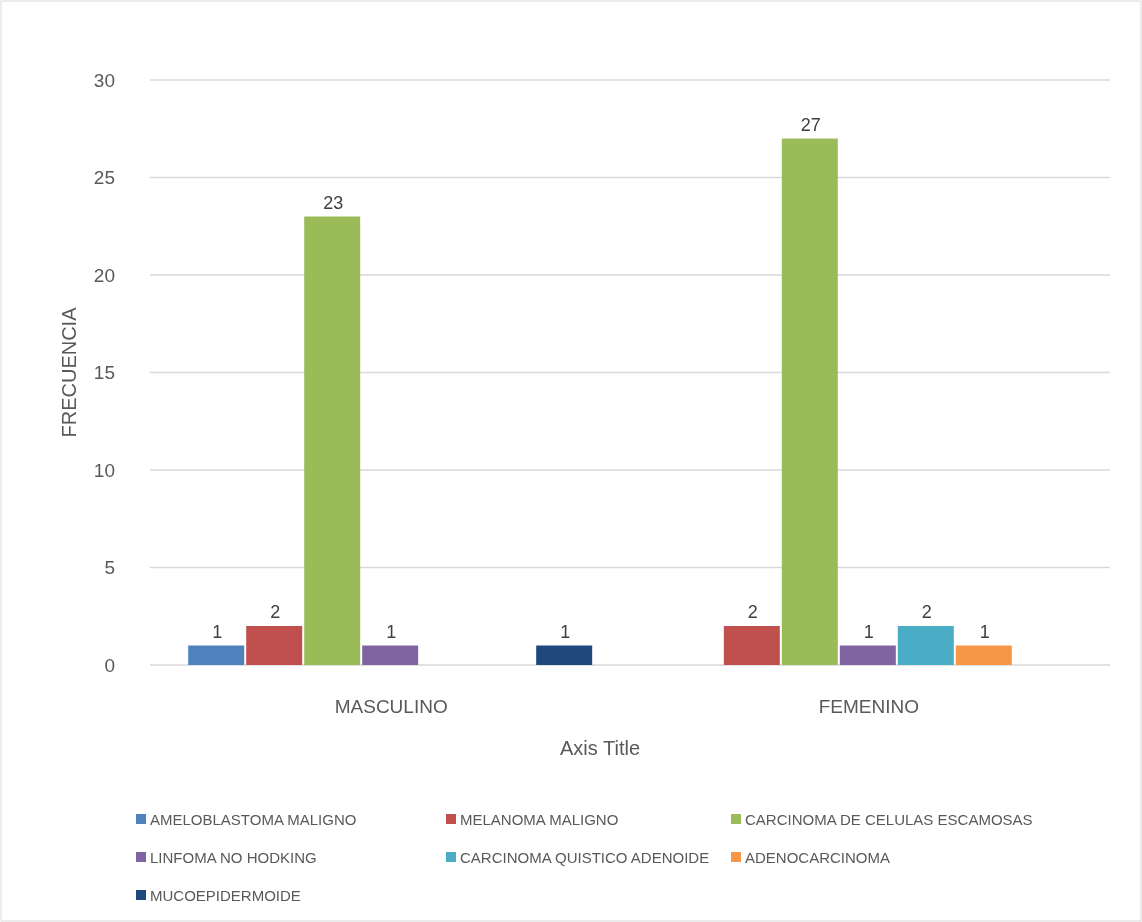  I want to click on y-tick-label: 15, so click(104, 373).